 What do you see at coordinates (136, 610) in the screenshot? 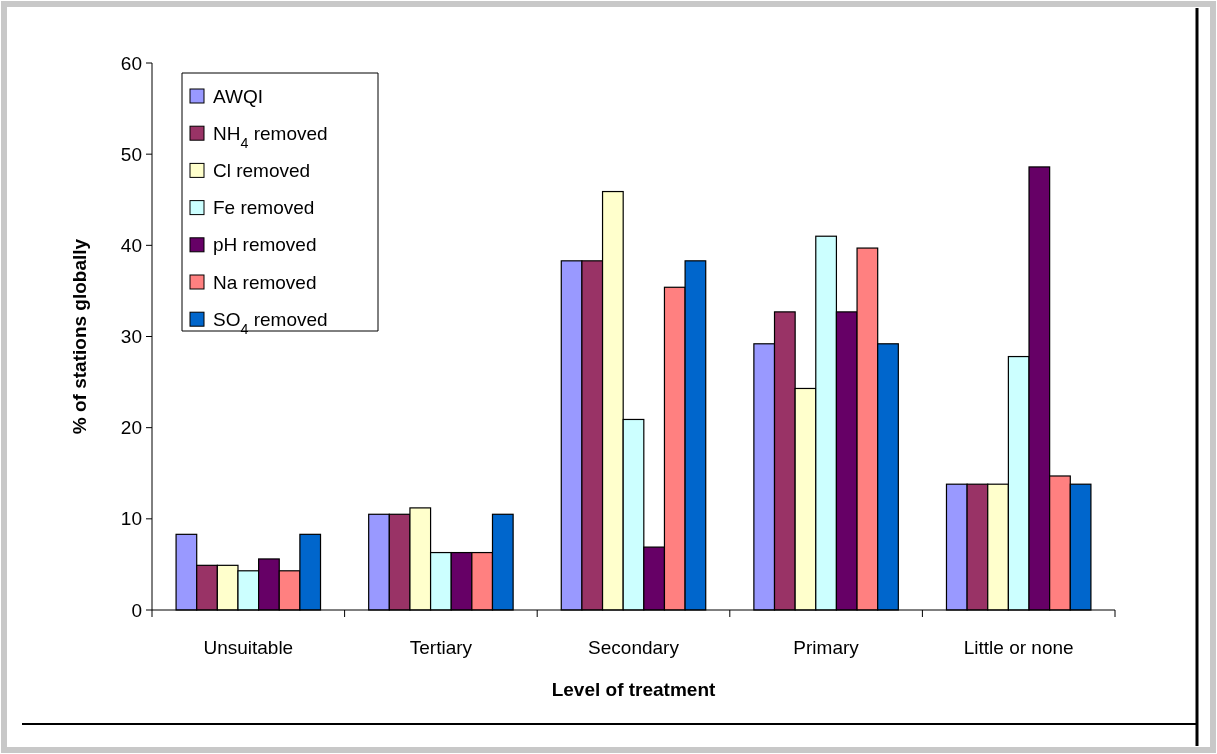
I see `y-tick-label: 0` at bounding box center [136, 610].